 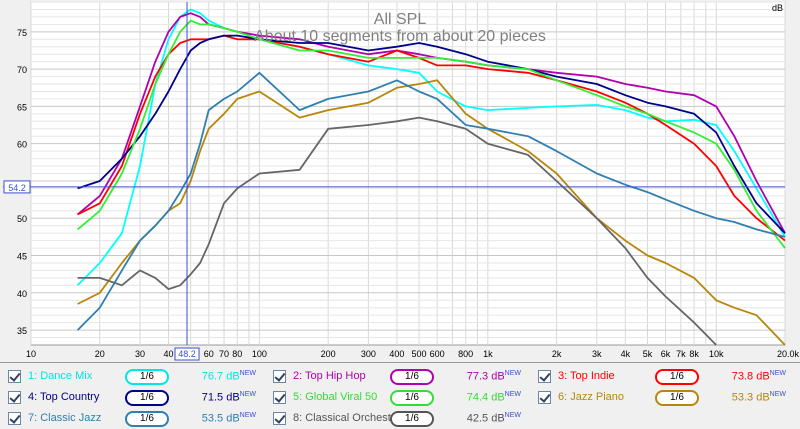 I want to click on y-axis-unit: dB, so click(x=777, y=8).